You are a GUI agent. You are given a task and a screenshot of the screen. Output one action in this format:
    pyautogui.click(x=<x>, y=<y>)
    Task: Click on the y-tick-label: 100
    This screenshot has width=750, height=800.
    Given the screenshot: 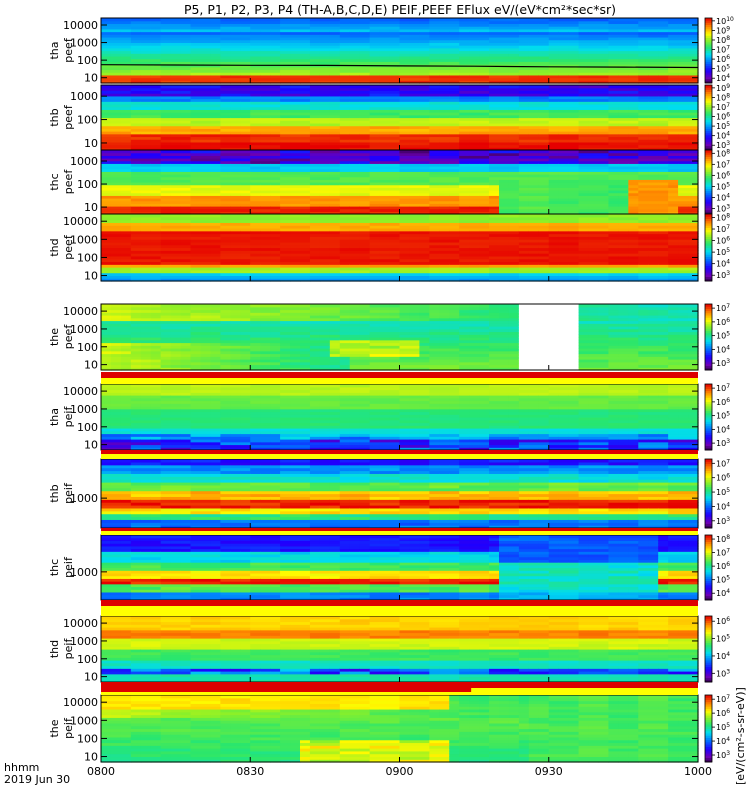 What is the action you would take?
    pyautogui.click(x=87, y=60)
    